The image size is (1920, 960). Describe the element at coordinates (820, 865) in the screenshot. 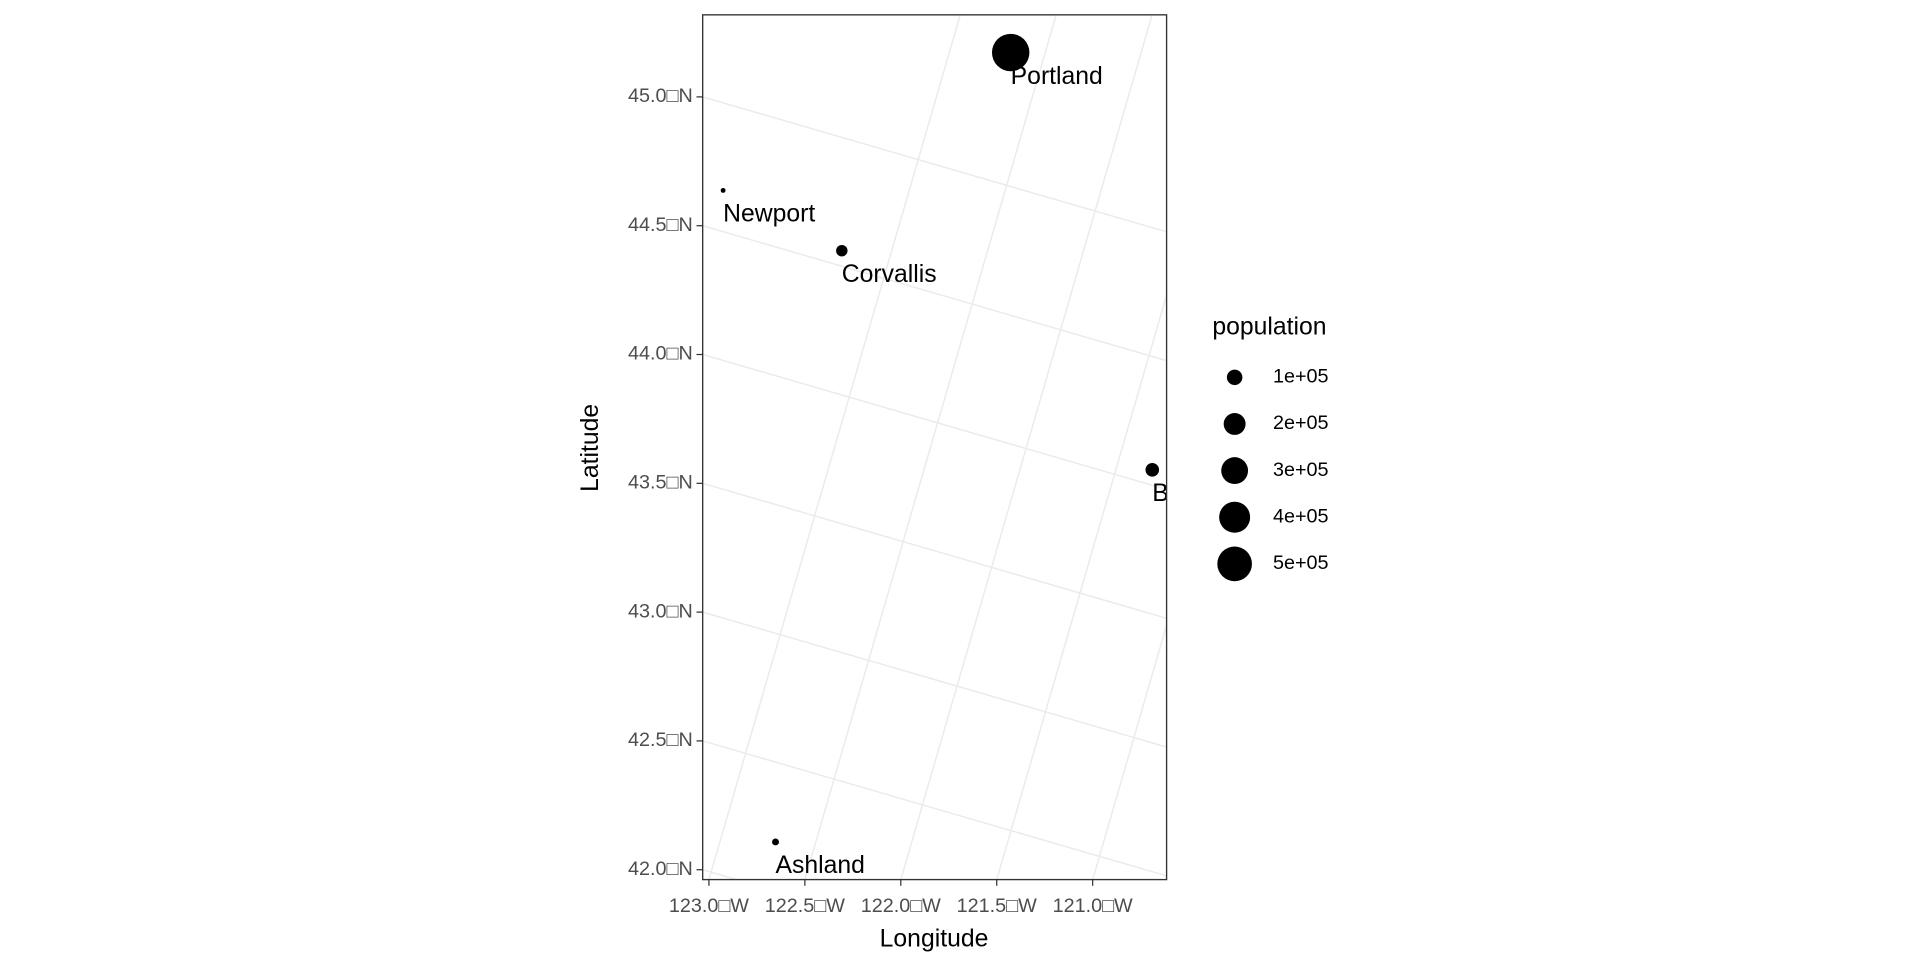

I see `city-label: Ashland` at that location.